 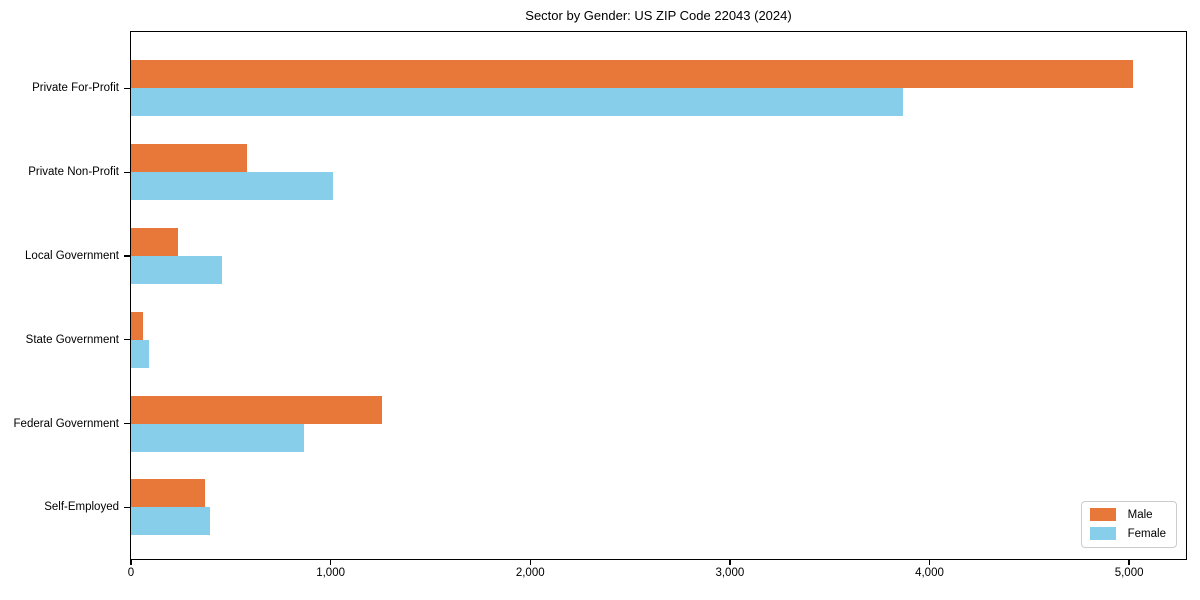 What do you see at coordinates (154, 241) in the screenshot?
I see `bar-male-local-government` at bounding box center [154, 241].